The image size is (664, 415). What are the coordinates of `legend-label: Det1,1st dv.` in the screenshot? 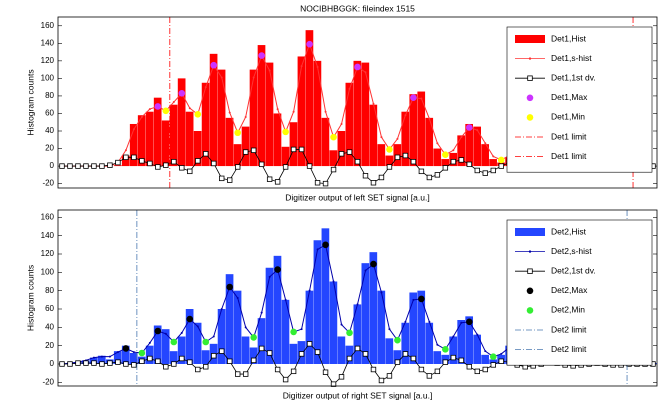 It's located at (573, 77).